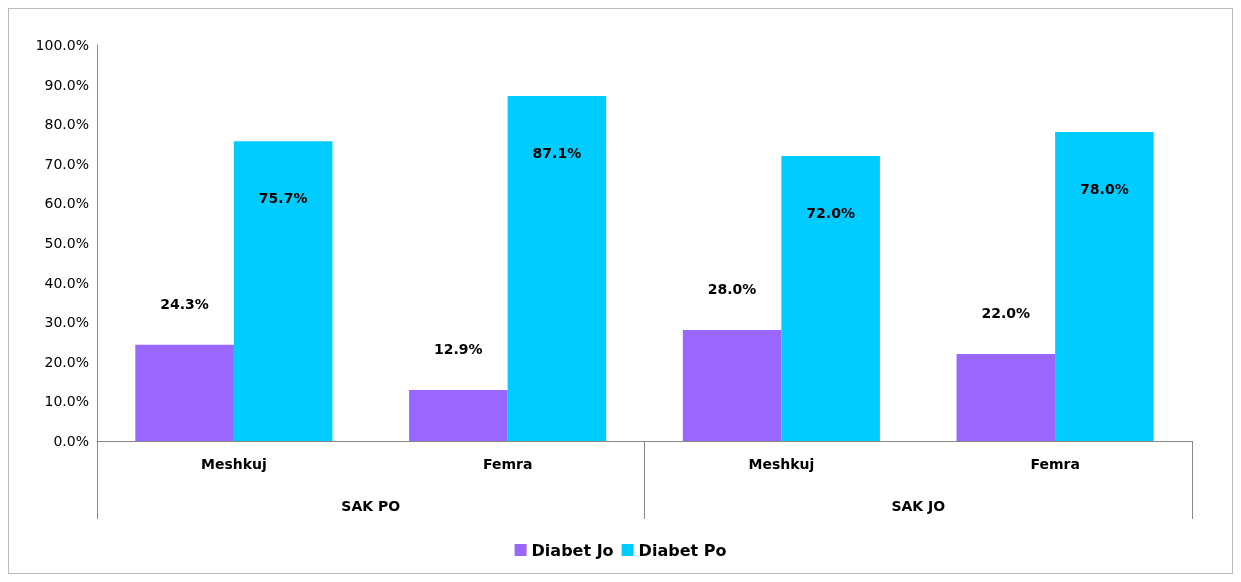 This screenshot has width=1241, height=582. I want to click on y-tick-label: 90.0%, so click(66, 84).